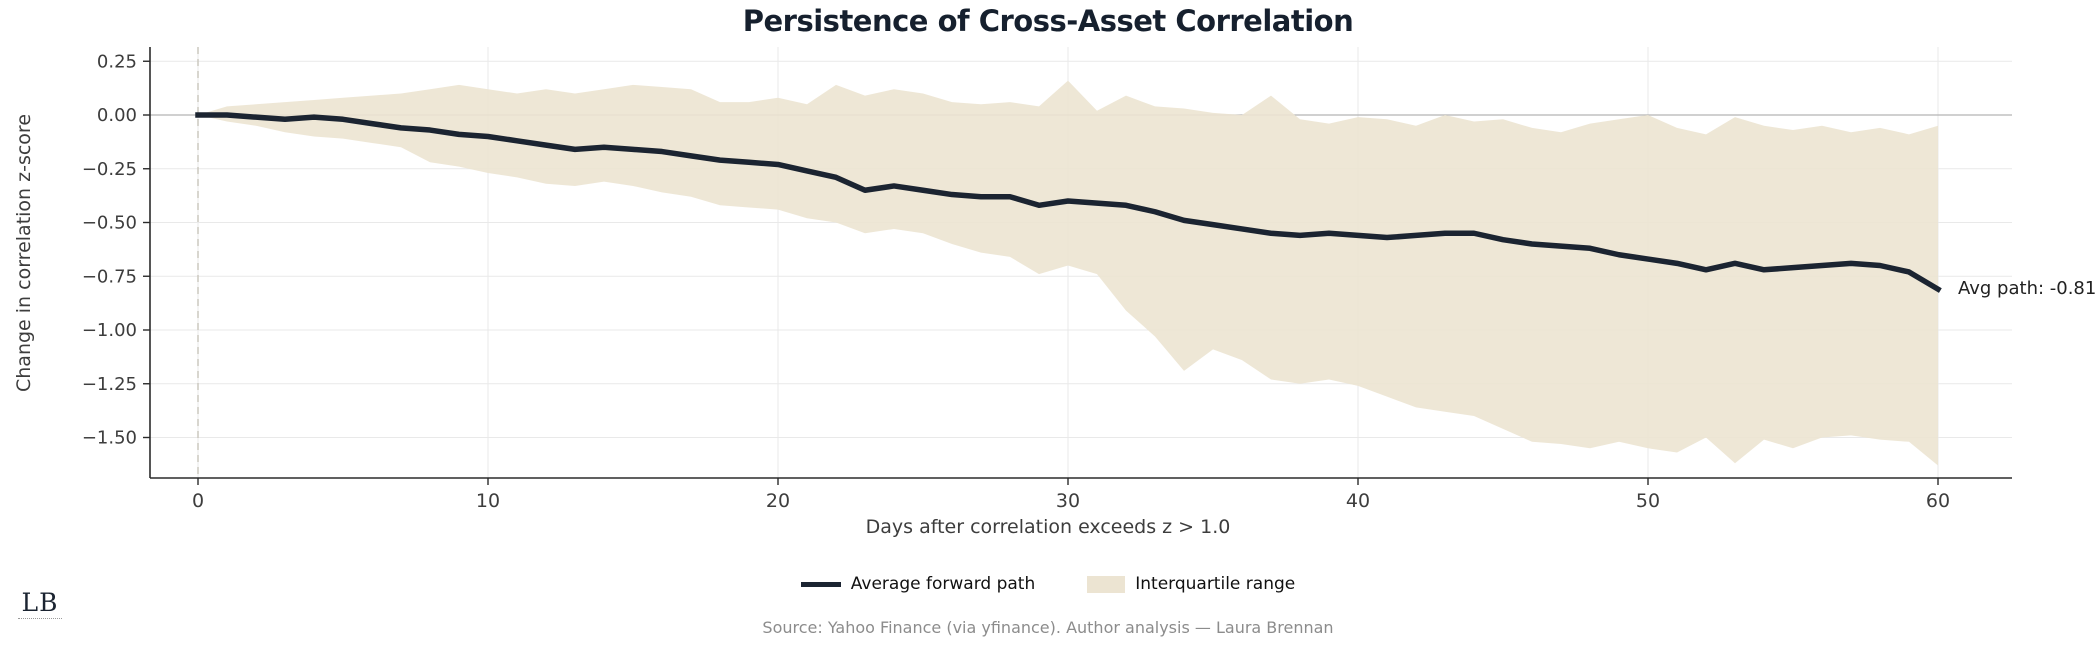 This screenshot has width=2096, height=653. I want to click on x-tick-label: 30, so click(1068, 501).